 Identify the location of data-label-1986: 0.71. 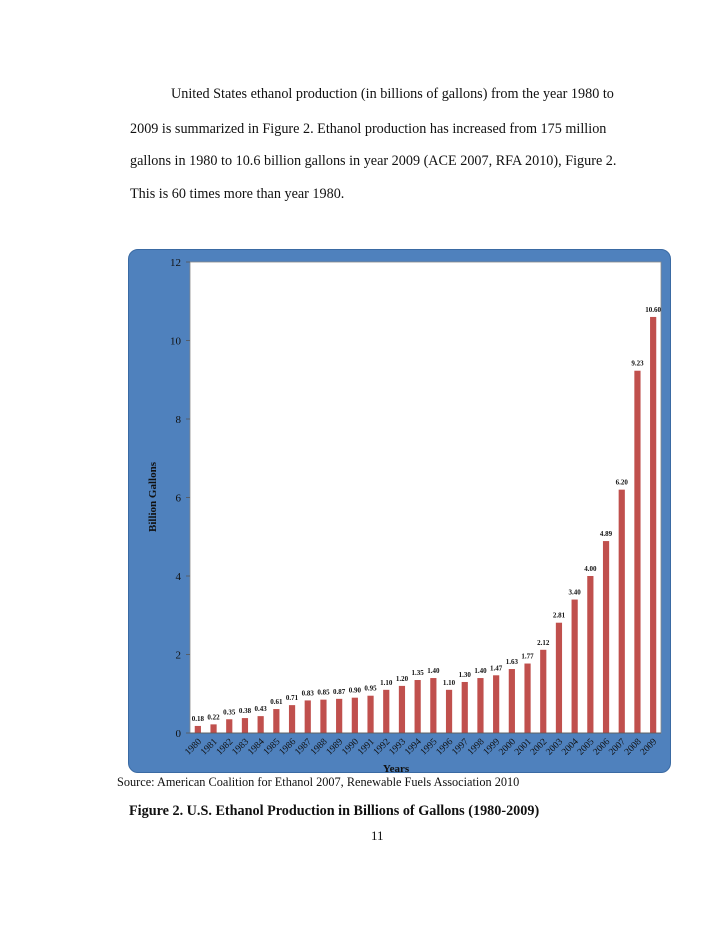
(292, 698).